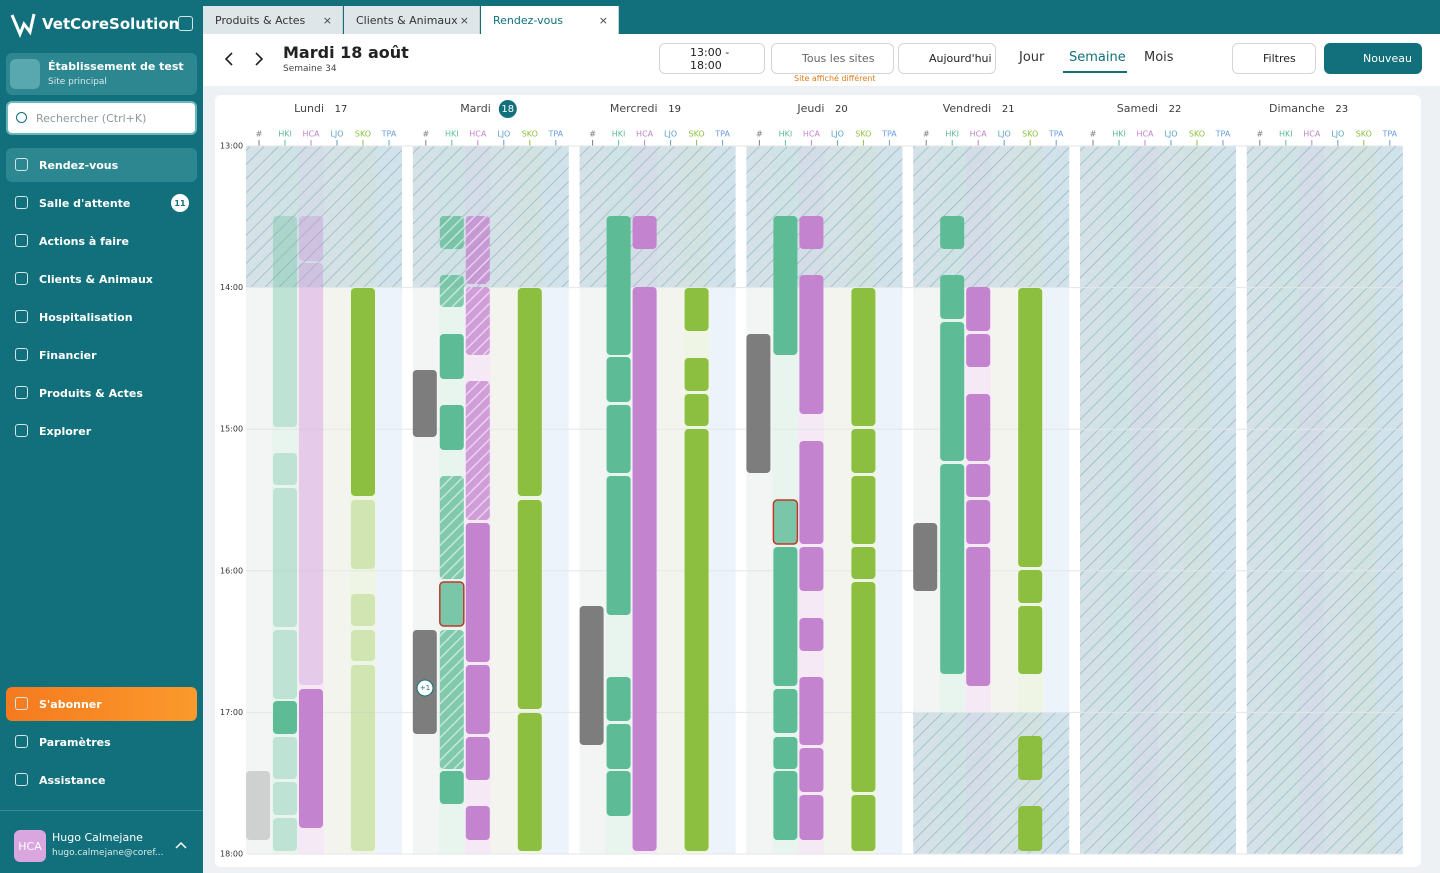  What do you see at coordinates (1032, 57) in the screenshot?
I see `view-day: Jour` at bounding box center [1032, 57].